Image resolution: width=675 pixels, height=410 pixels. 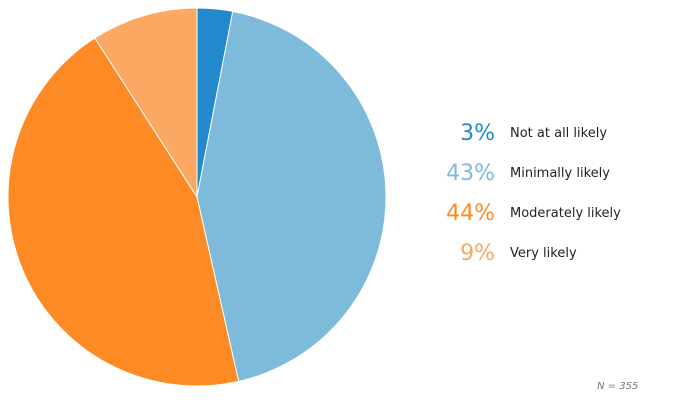 I want to click on legend-item: 43% Minimally likely, so click(x=555, y=174).